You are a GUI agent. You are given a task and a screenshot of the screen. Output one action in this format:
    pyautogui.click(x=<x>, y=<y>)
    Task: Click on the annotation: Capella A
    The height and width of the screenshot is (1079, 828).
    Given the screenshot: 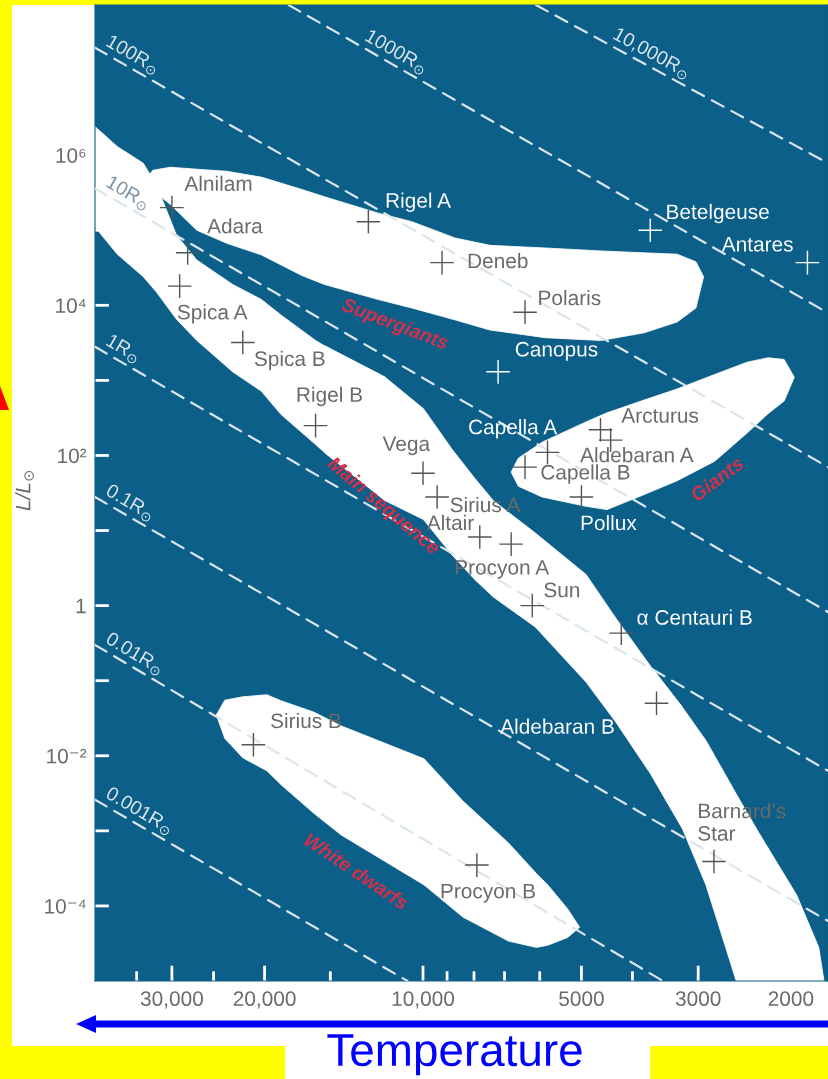 What is the action you would take?
    pyautogui.click(x=513, y=429)
    